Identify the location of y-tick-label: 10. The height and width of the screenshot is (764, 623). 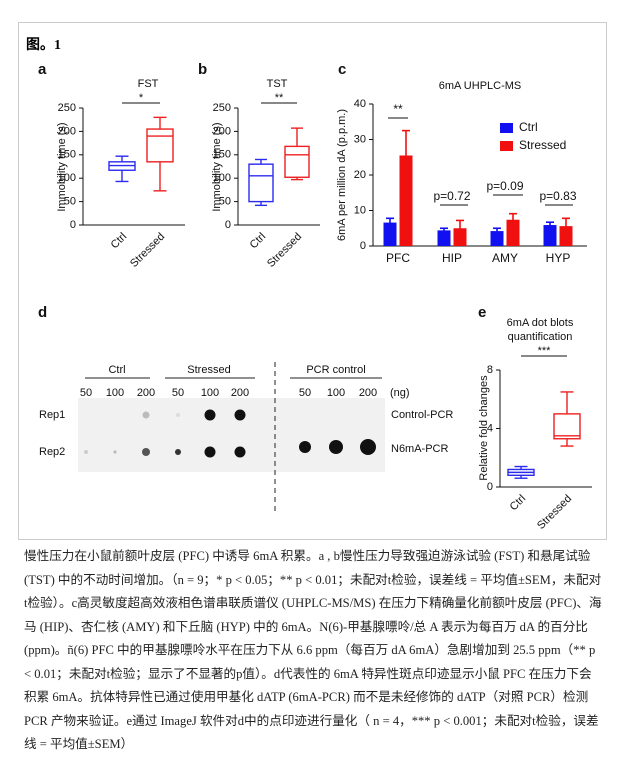
(360, 210).